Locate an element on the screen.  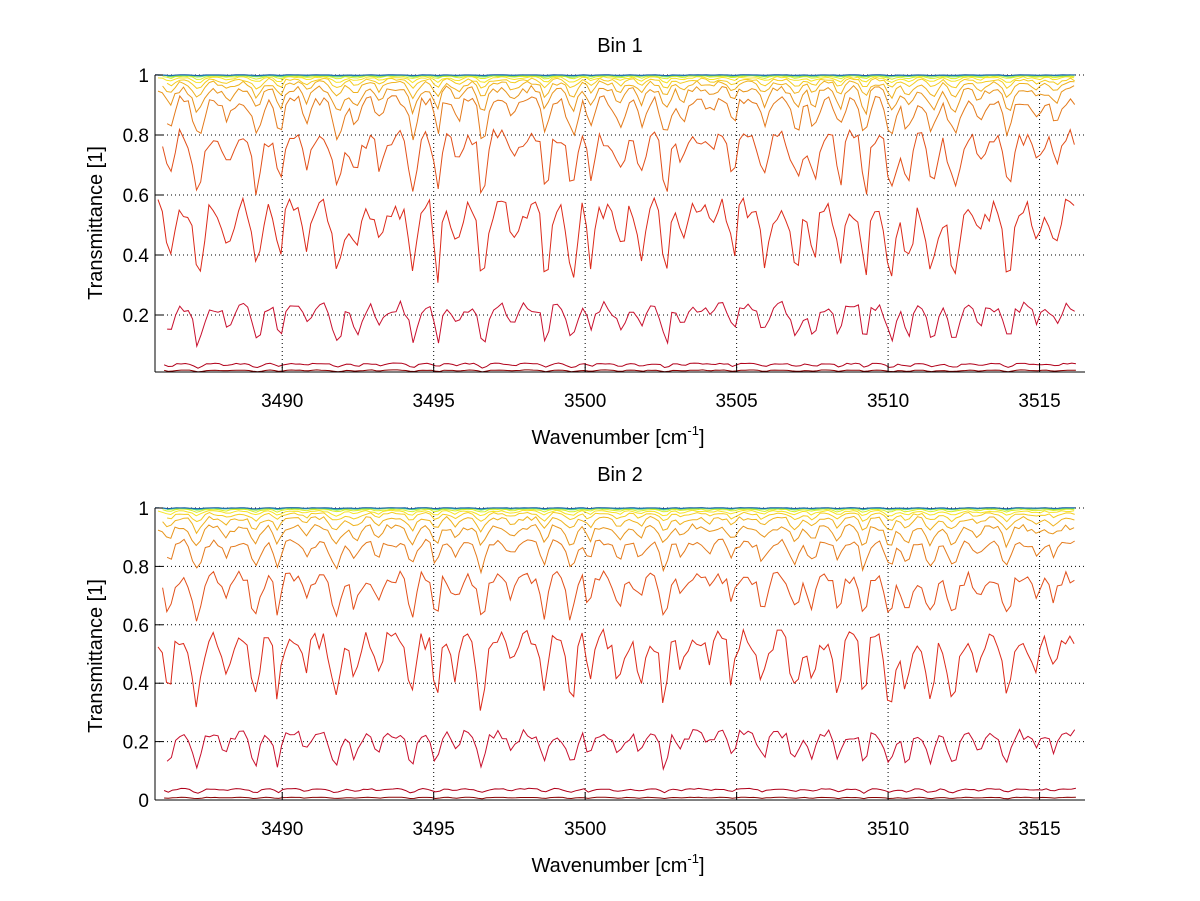
y-tick-label: 0 is located at coordinates (143, 801).